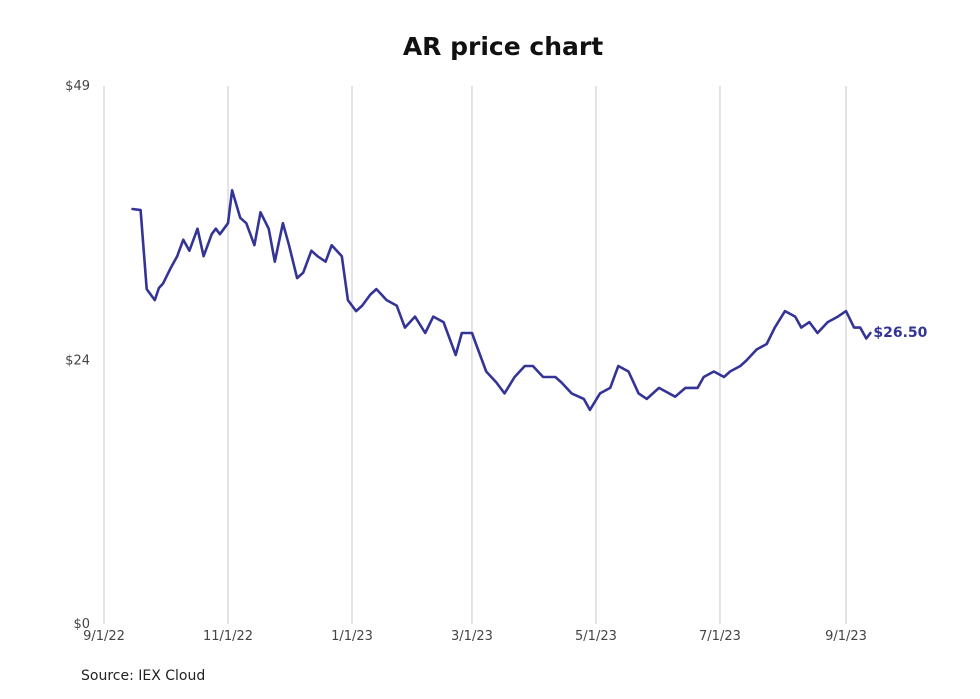 The height and width of the screenshot is (699, 980). I want to click on source-note: Source: IEX Cloud, so click(143, 676).